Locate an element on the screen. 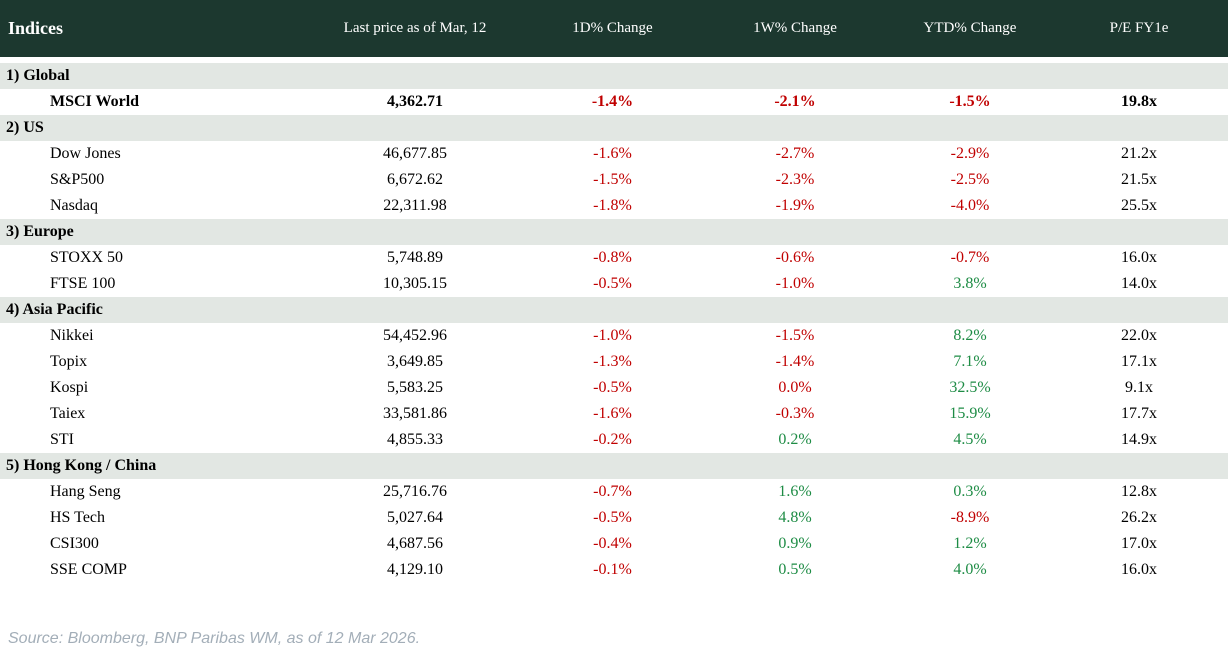 Image resolution: width=1228 pixels, height=657 pixels. change-1d: -0.2% is located at coordinates (612, 439).